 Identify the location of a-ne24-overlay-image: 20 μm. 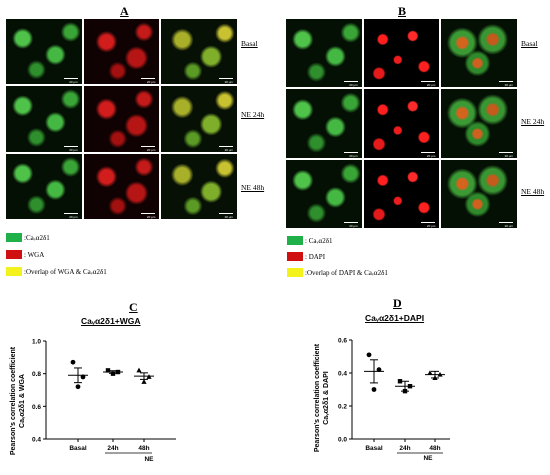
(199, 119).